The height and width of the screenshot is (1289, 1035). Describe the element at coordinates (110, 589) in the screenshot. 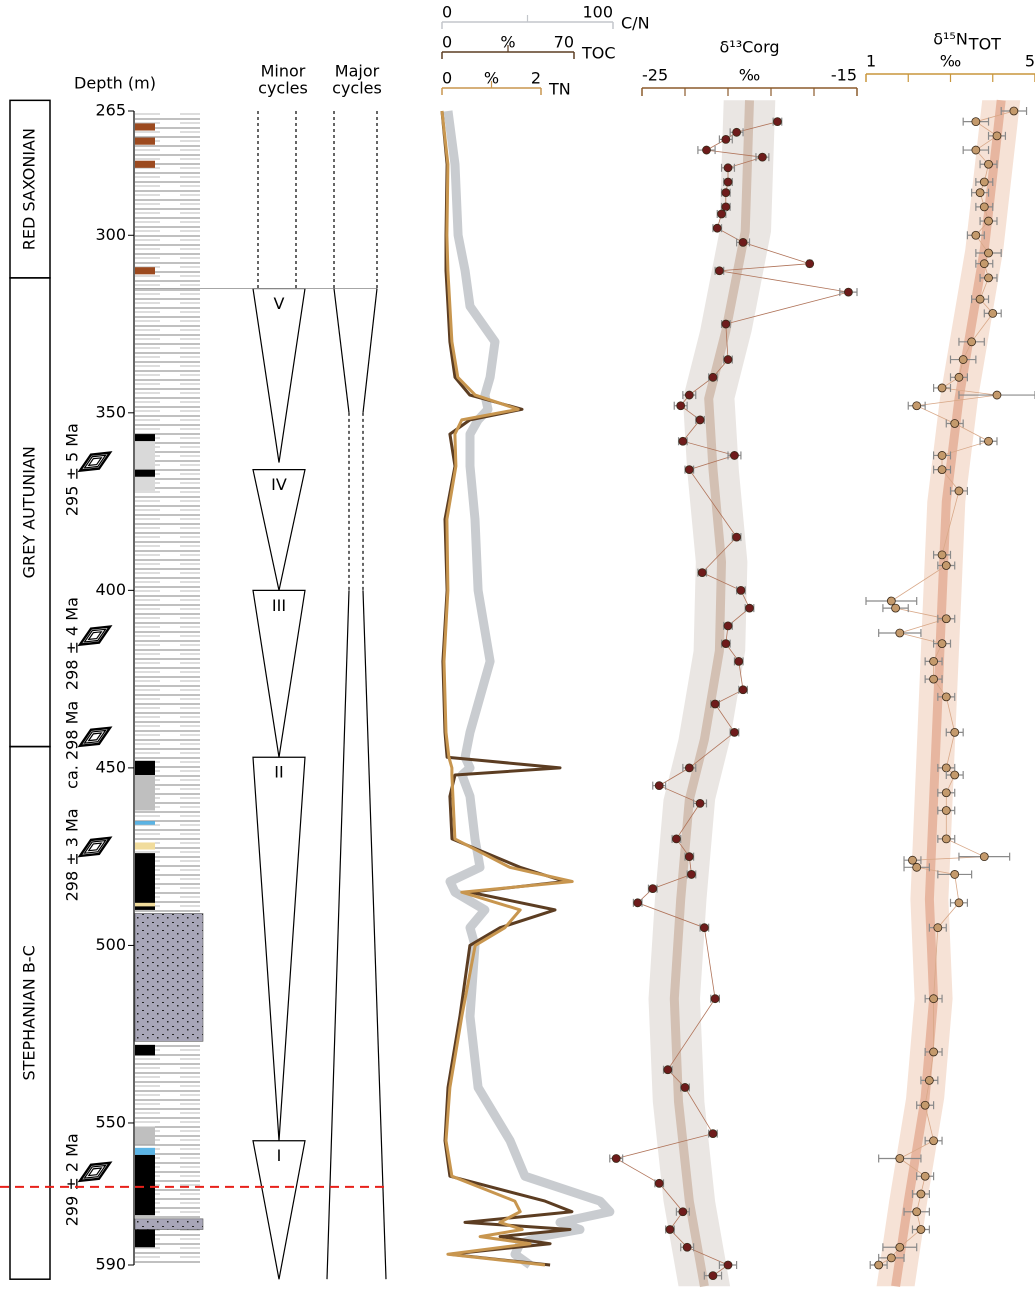

I see `depth-tick-label: 400` at that location.